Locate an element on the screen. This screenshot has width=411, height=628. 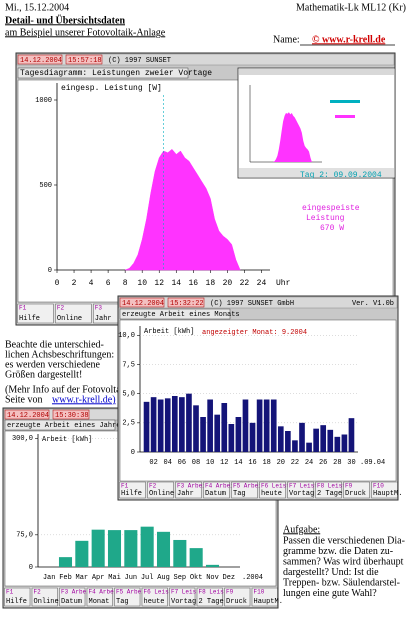
y-tick-label: 10,0 is located at coordinates (126, 336).